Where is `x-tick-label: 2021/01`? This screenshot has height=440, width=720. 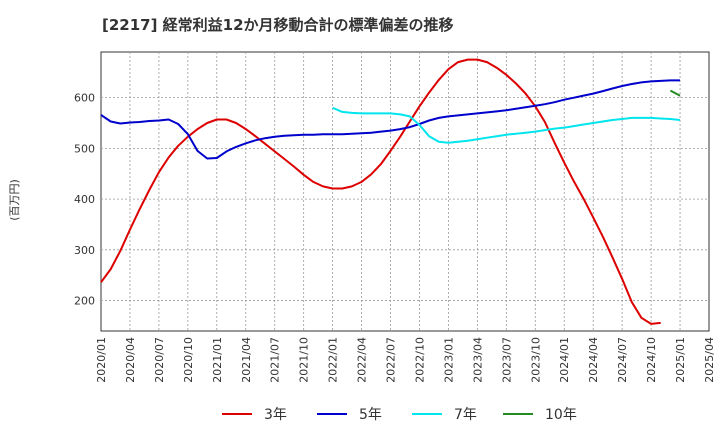
x-tick-label: 2021/01 is located at coordinates (217, 360).